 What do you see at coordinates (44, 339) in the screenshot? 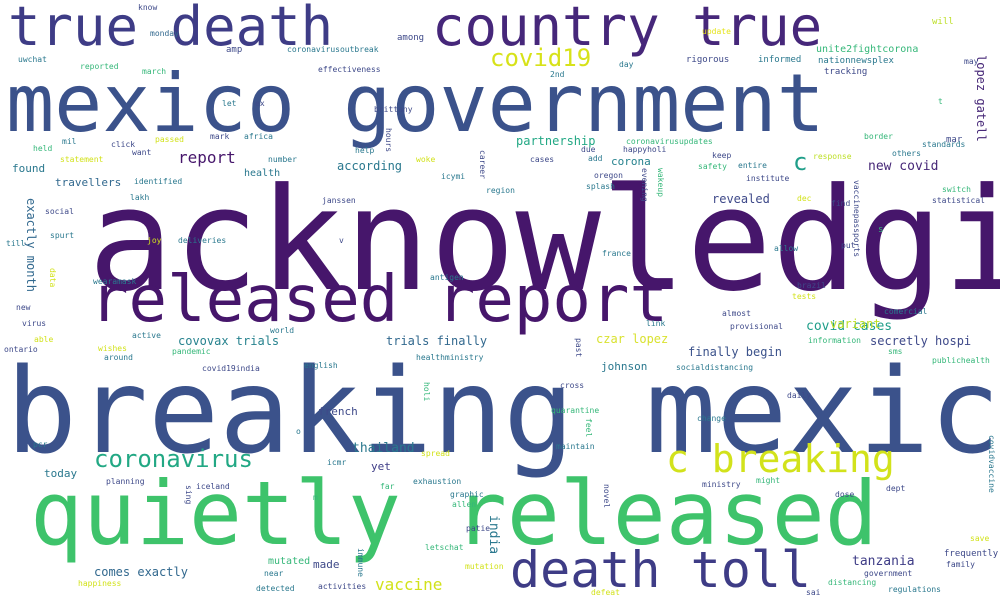
I see `word: able` at bounding box center [44, 339].